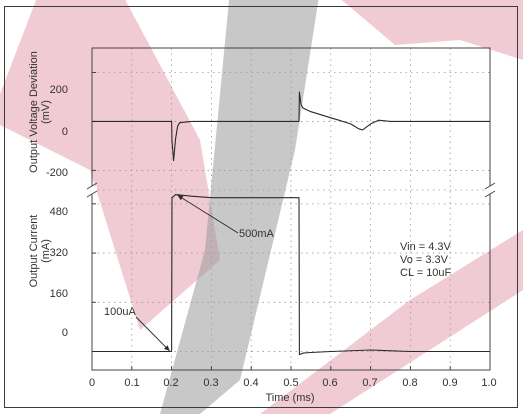  Describe the element at coordinates (187, 273) in the screenshot. I see `annotation-arrows` at that location.